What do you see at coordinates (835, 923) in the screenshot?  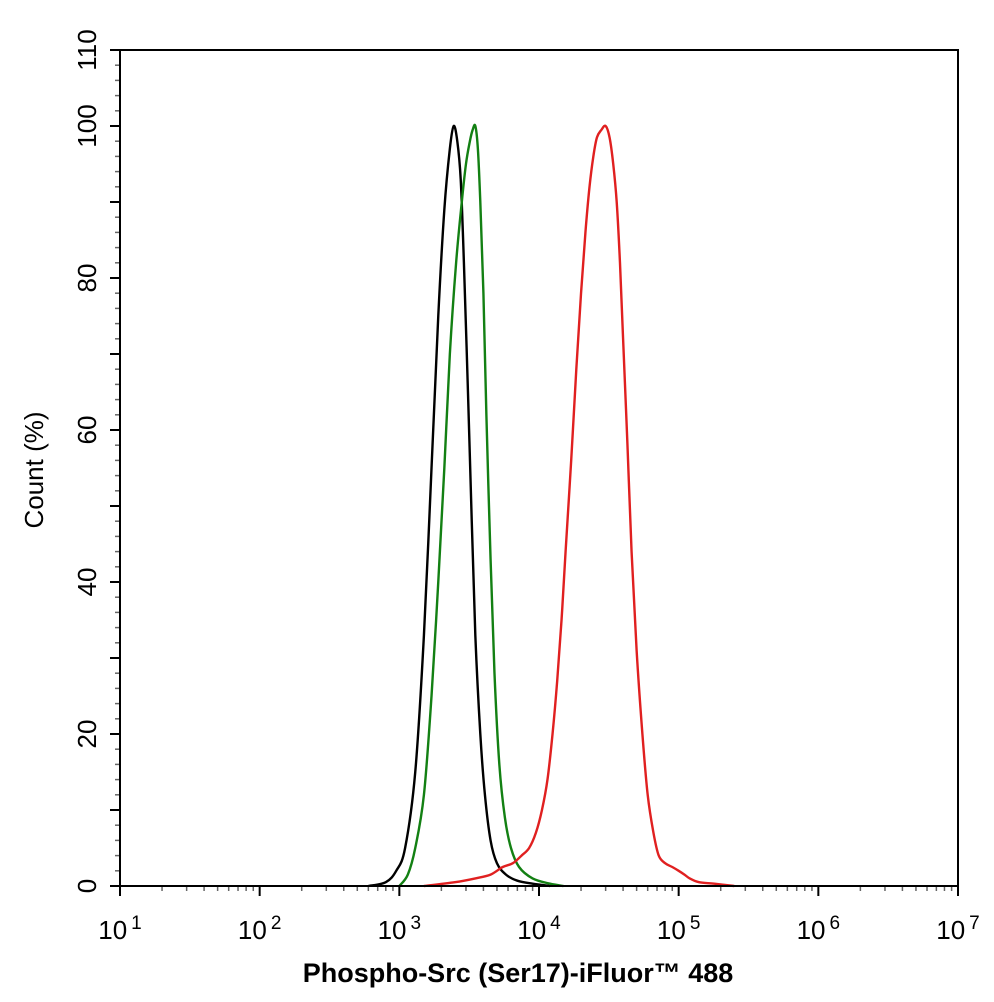 I see `x-tick-exponent: 6` at bounding box center [835, 923].